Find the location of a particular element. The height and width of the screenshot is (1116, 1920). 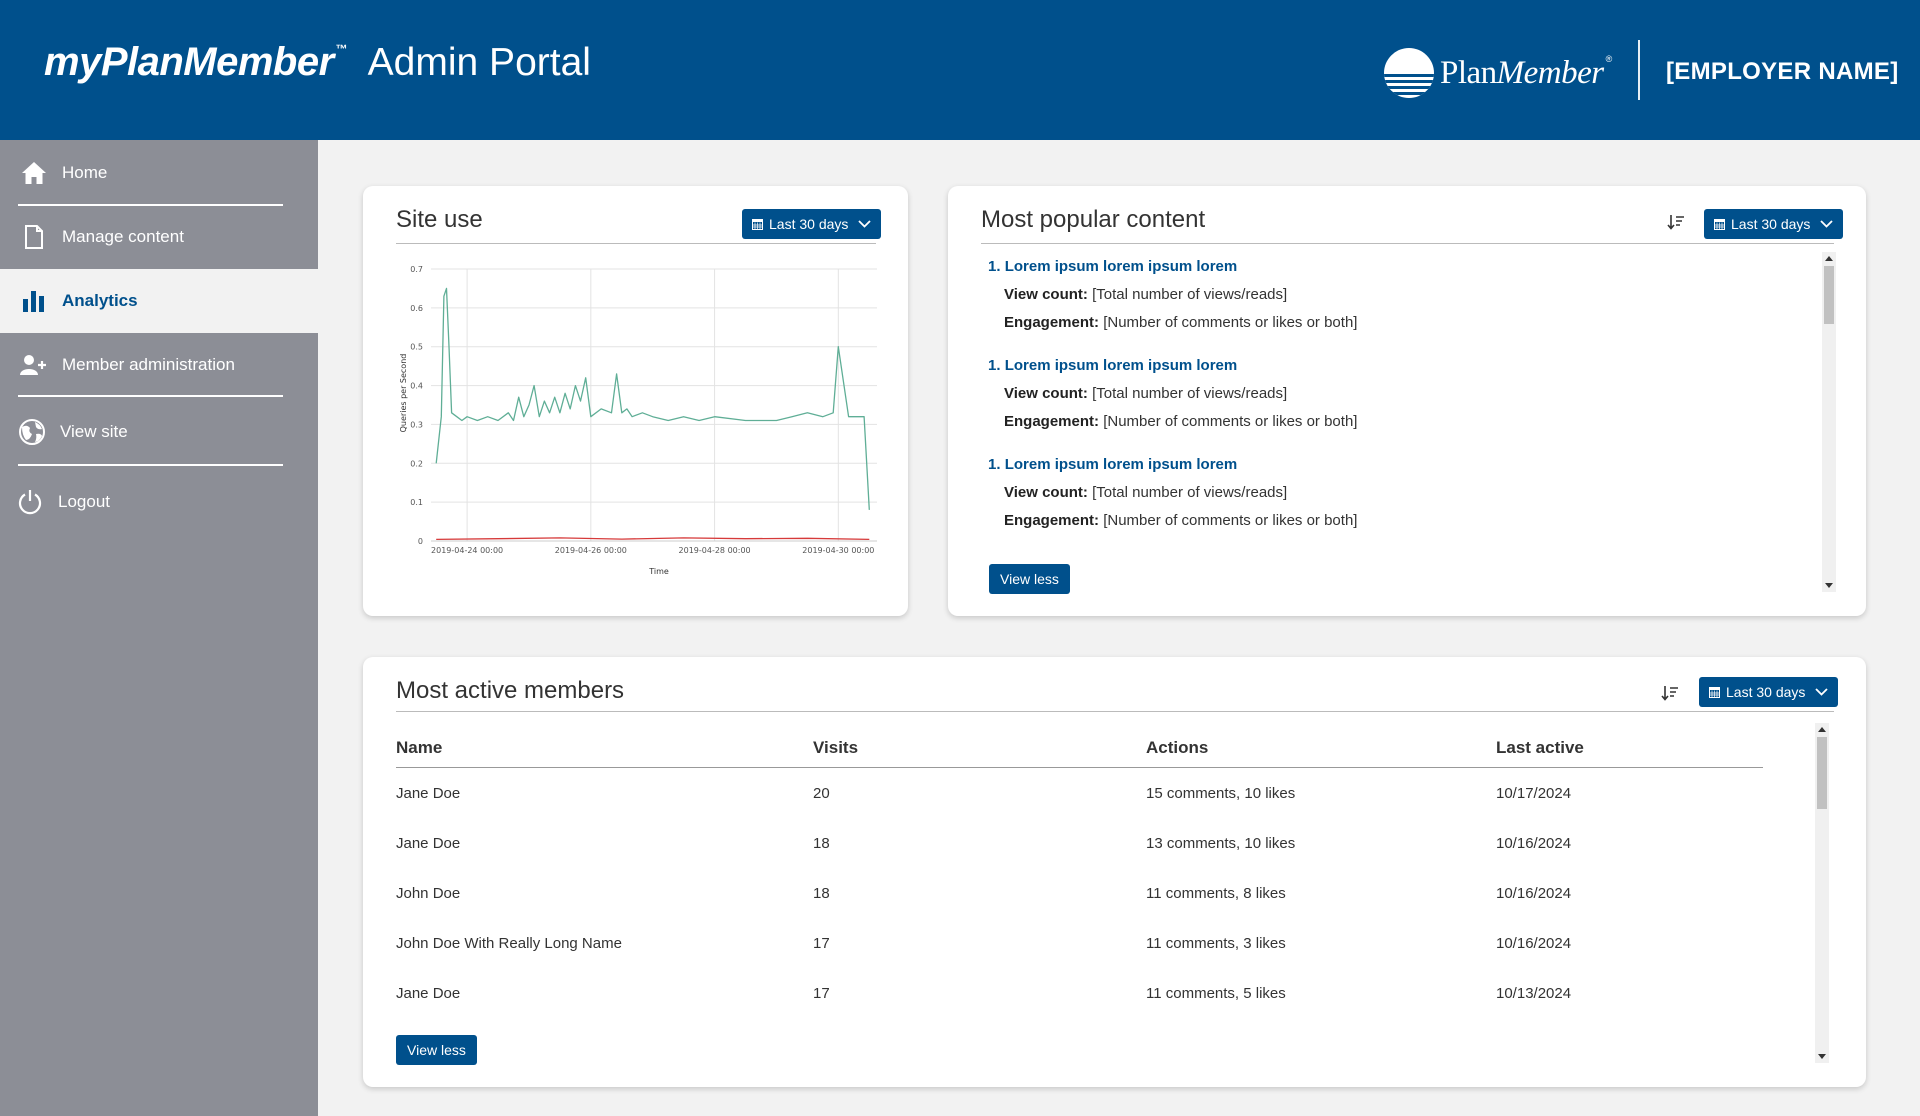

power-icon is located at coordinates (30, 502).